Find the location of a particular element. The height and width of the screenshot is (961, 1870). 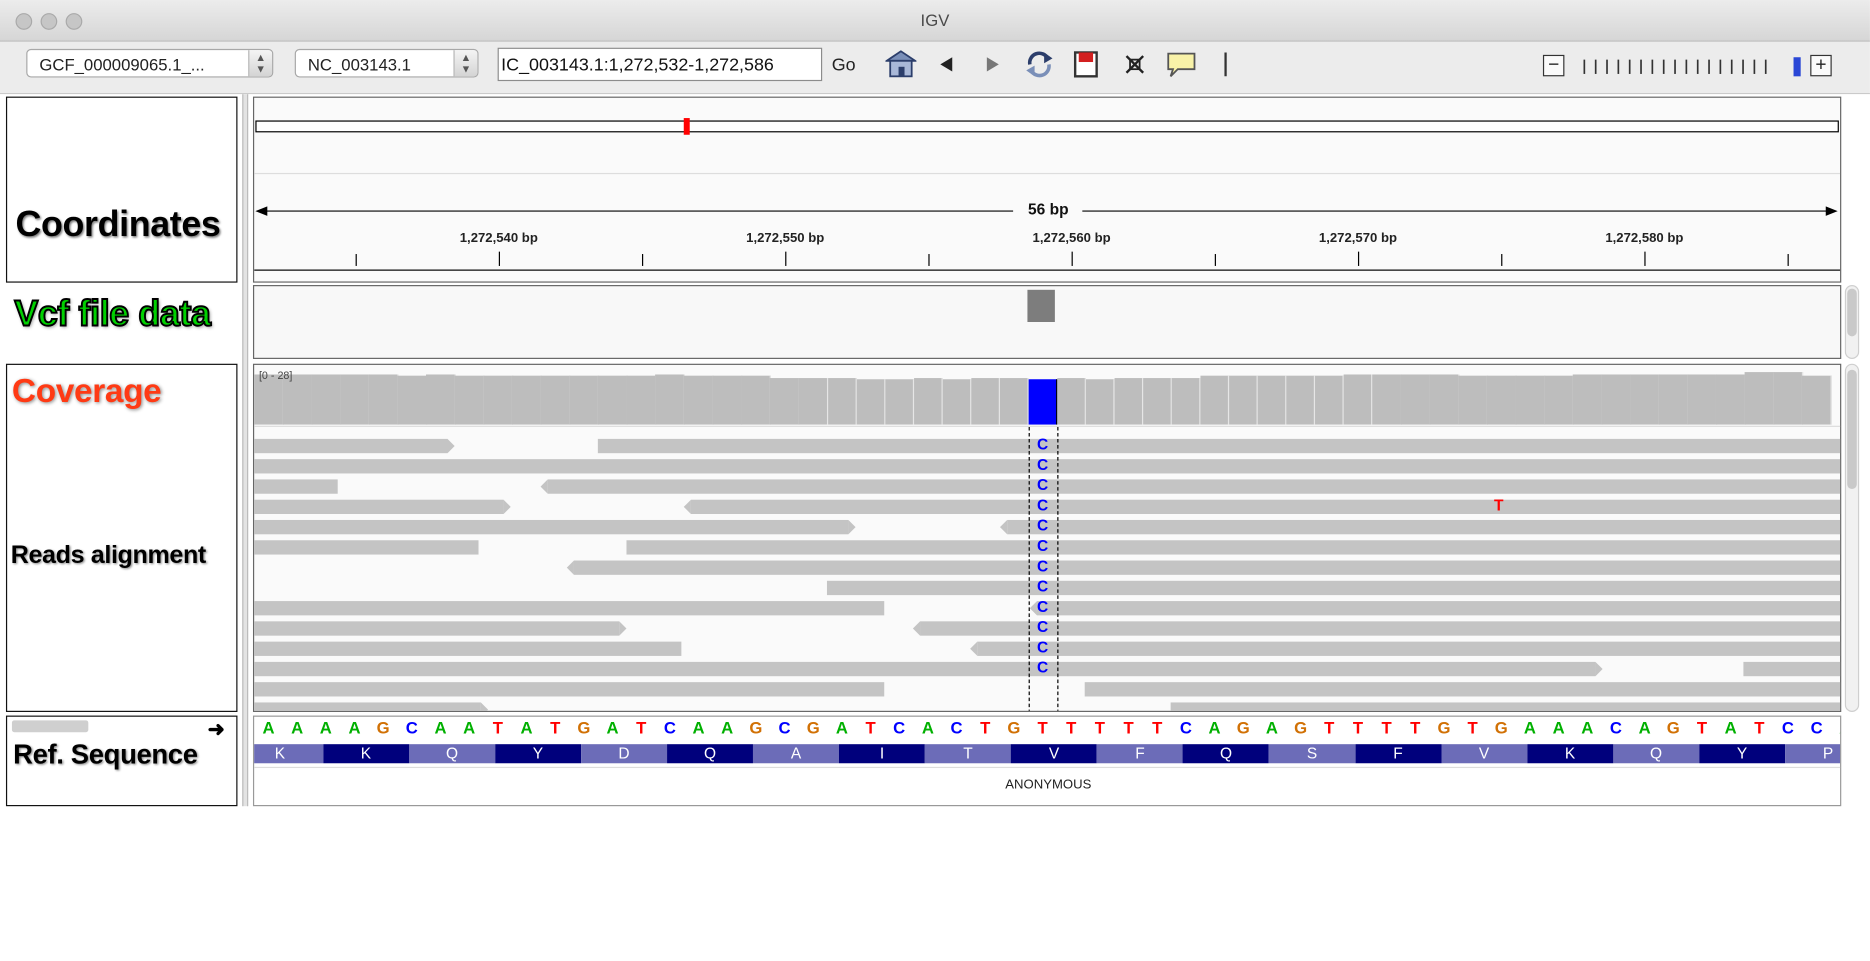

chromosome-select: NC_003143.1 ▲ ▼ is located at coordinates (386, 63).